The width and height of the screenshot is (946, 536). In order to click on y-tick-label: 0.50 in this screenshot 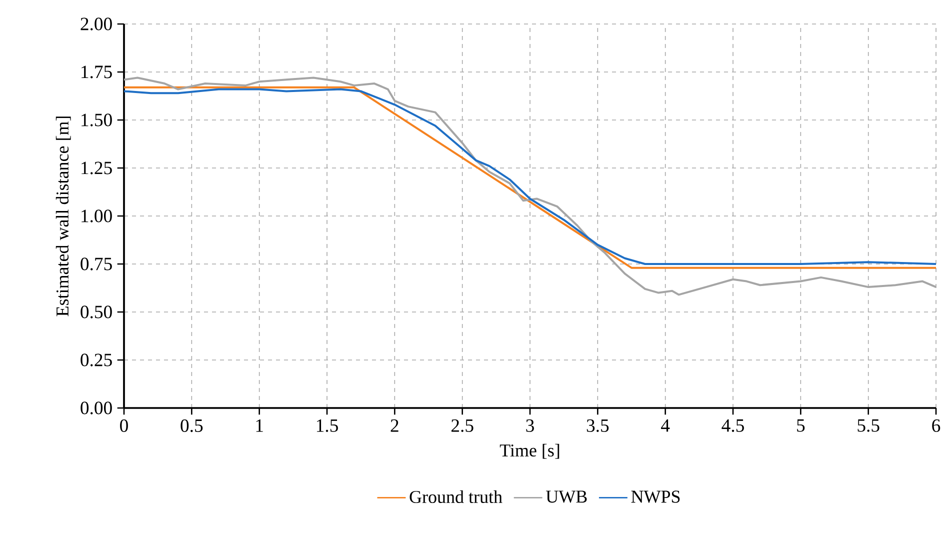, I will do `click(96, 312)`.